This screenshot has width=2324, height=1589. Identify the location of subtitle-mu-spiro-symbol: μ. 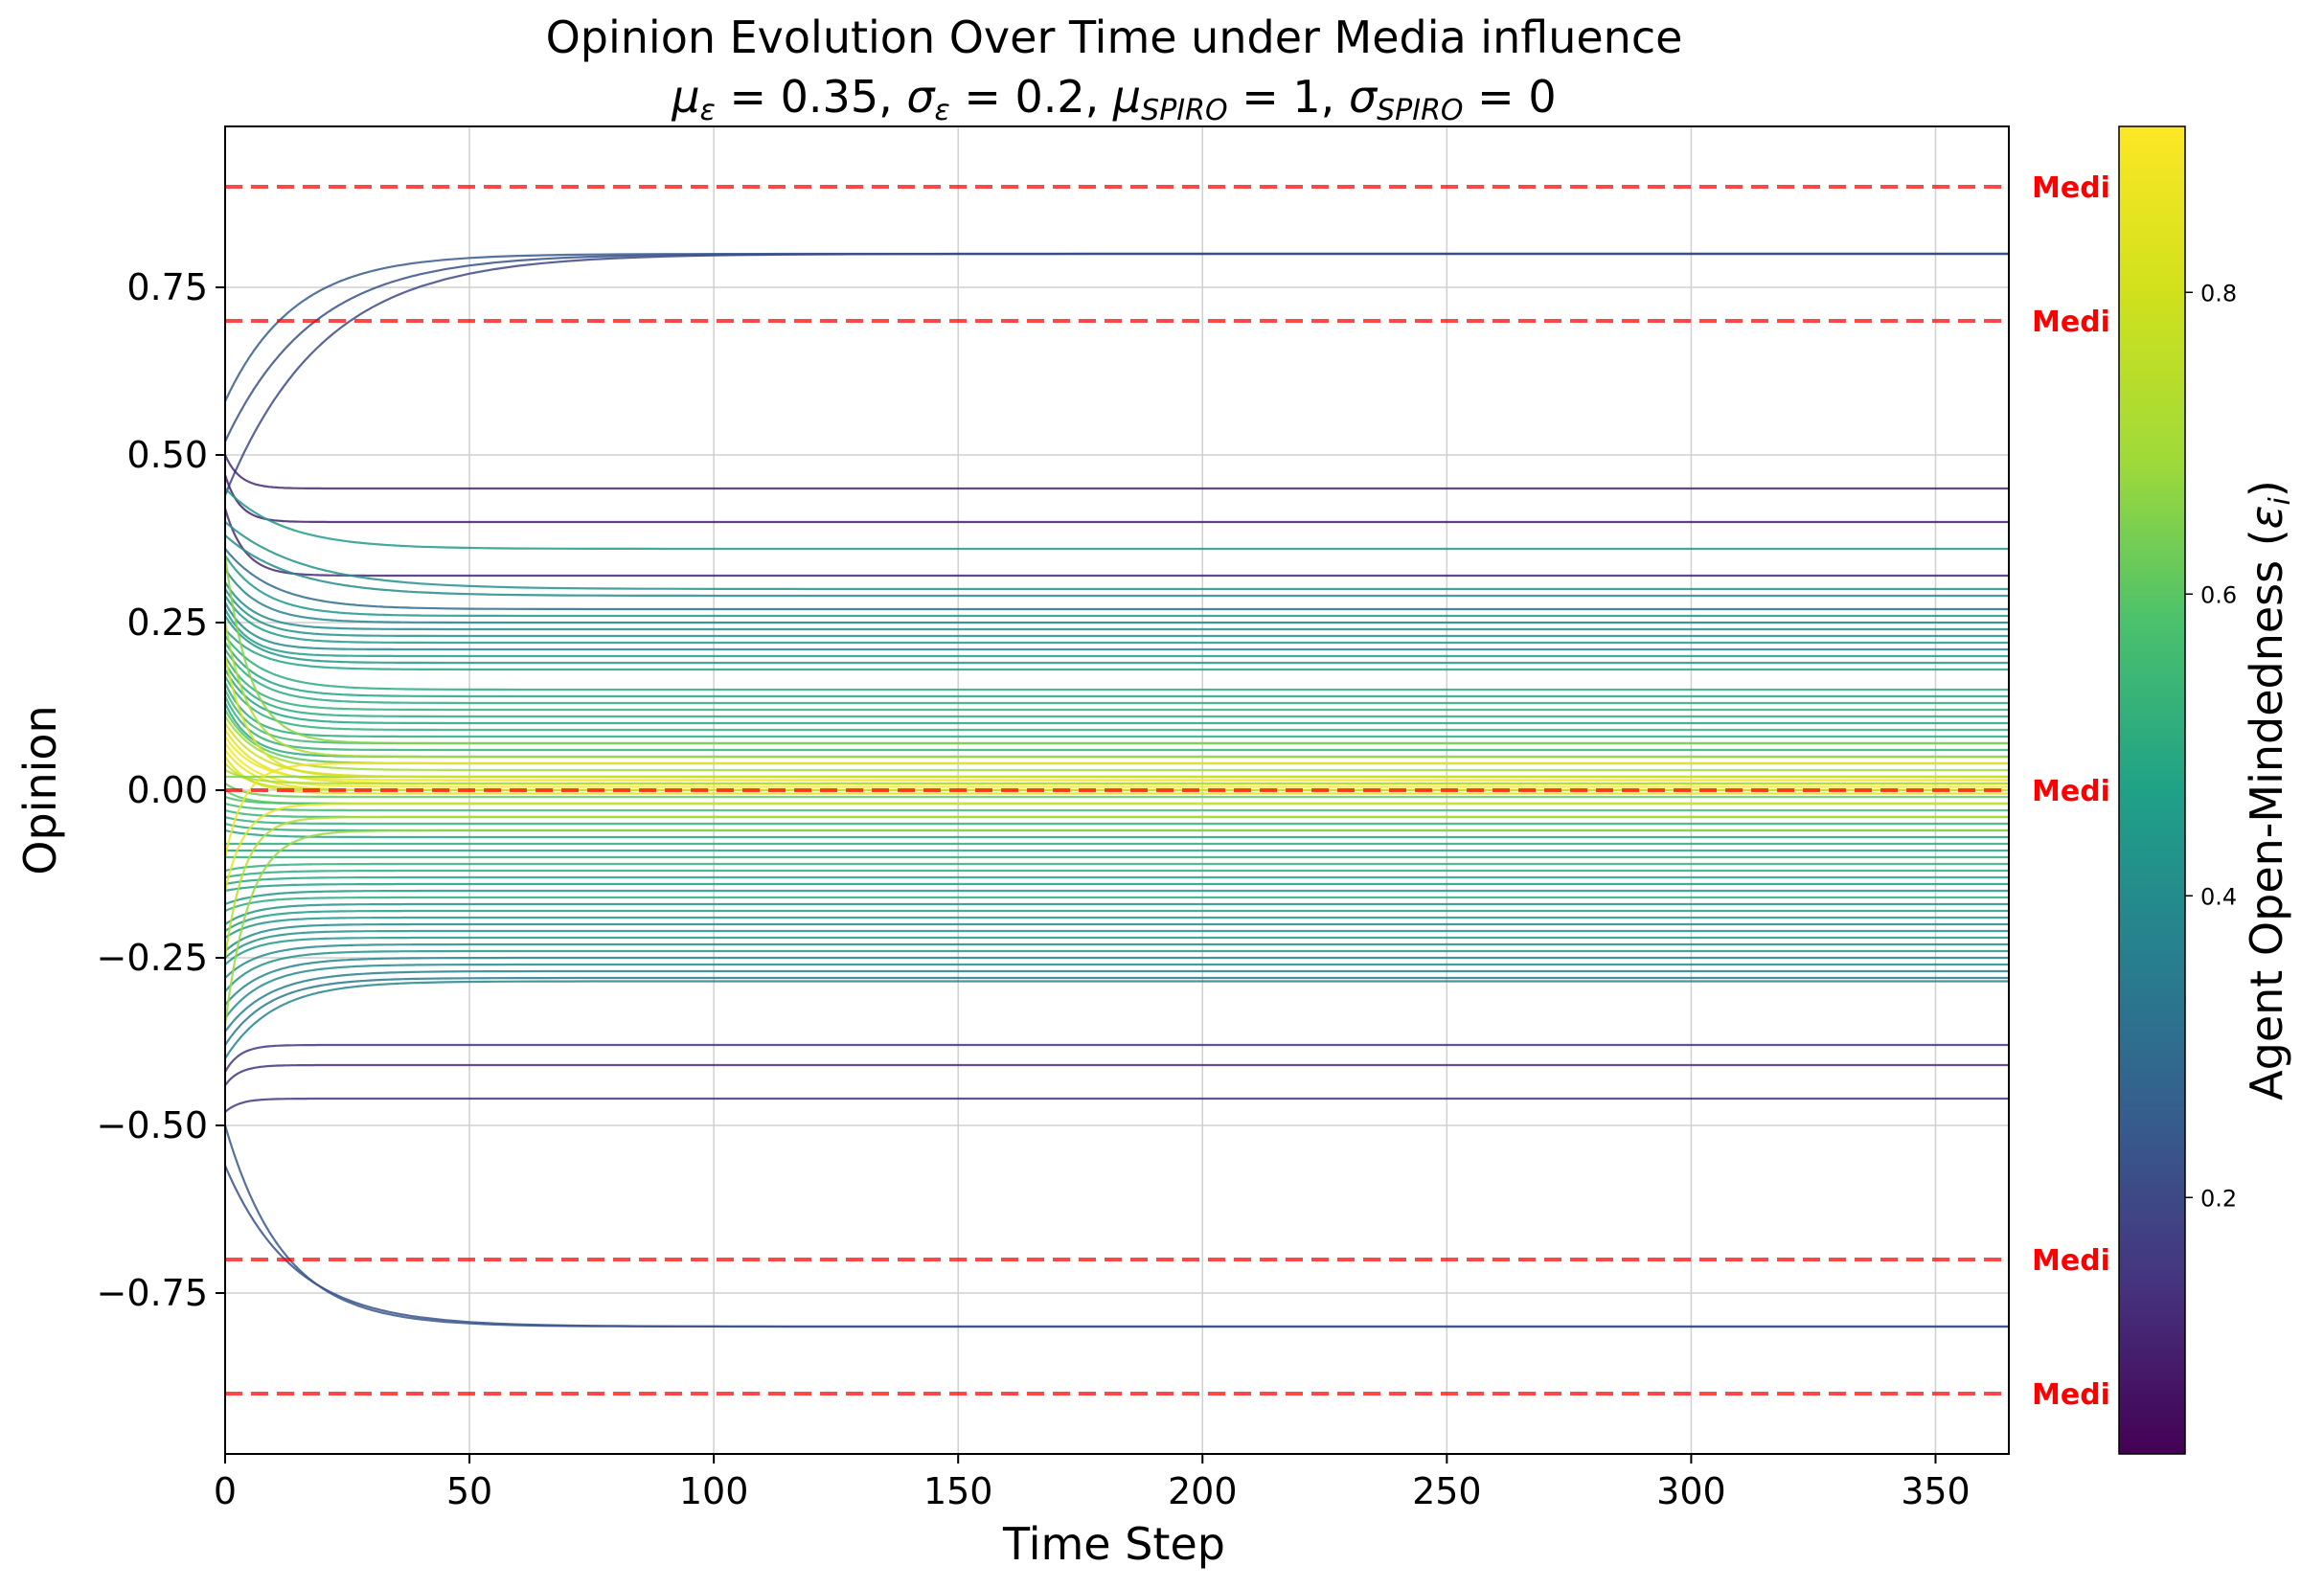
(1126, 97).